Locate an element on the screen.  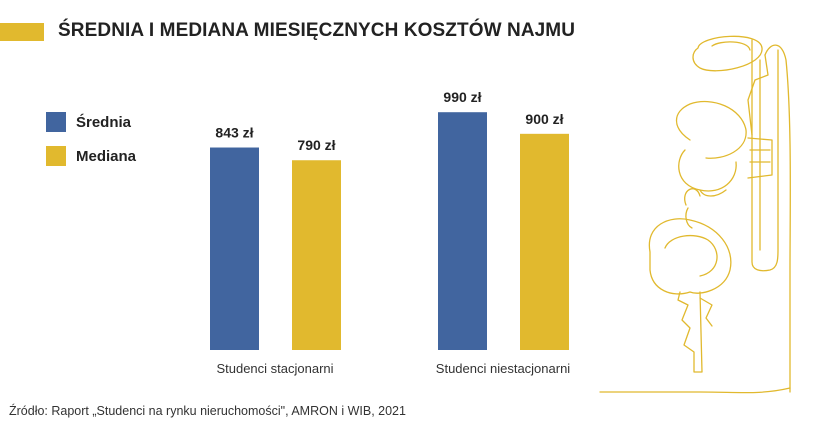
bar-srednia-stacjonarni is located at coordinates (234, 248).